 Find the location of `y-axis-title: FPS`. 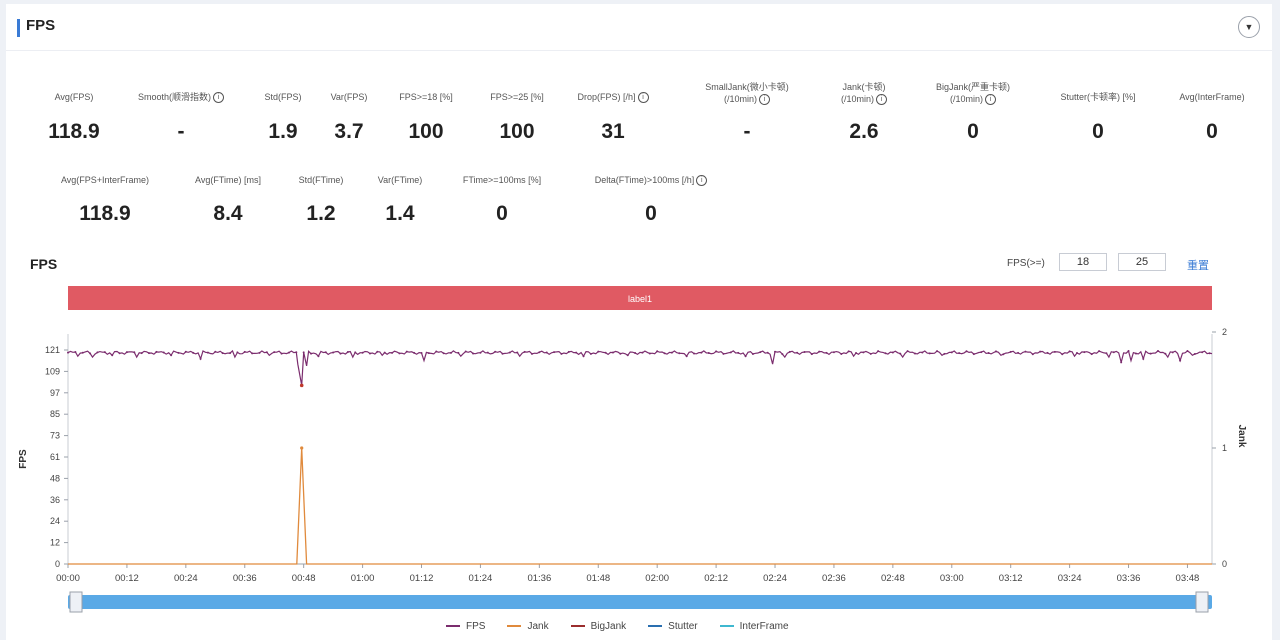

y-axis-title: FPS is located at coordinates (23, 459).